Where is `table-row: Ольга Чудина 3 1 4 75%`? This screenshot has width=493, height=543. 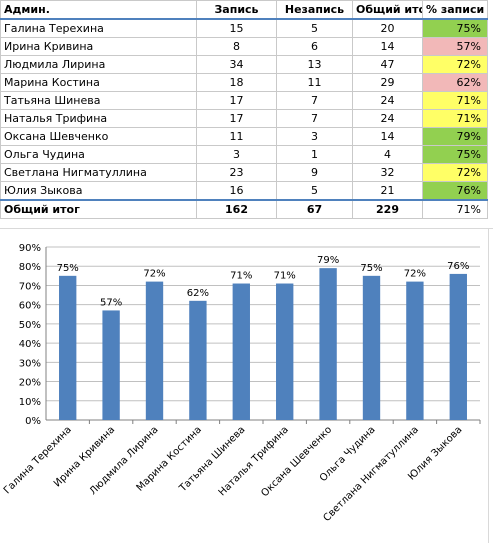 table-row: Ольга Чудина 3 1 4 75% is located at coordinates (244, 154).